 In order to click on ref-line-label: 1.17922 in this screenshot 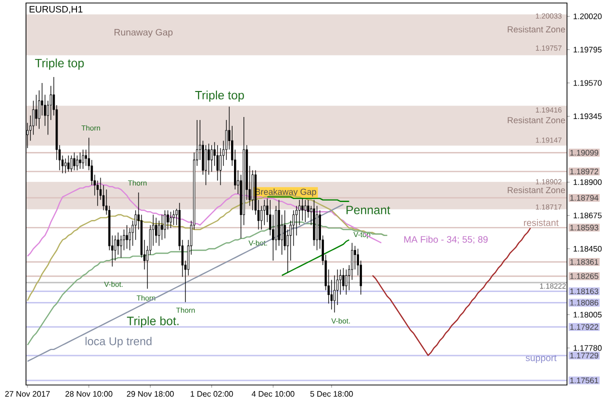, I will do `click(584, 327)`.